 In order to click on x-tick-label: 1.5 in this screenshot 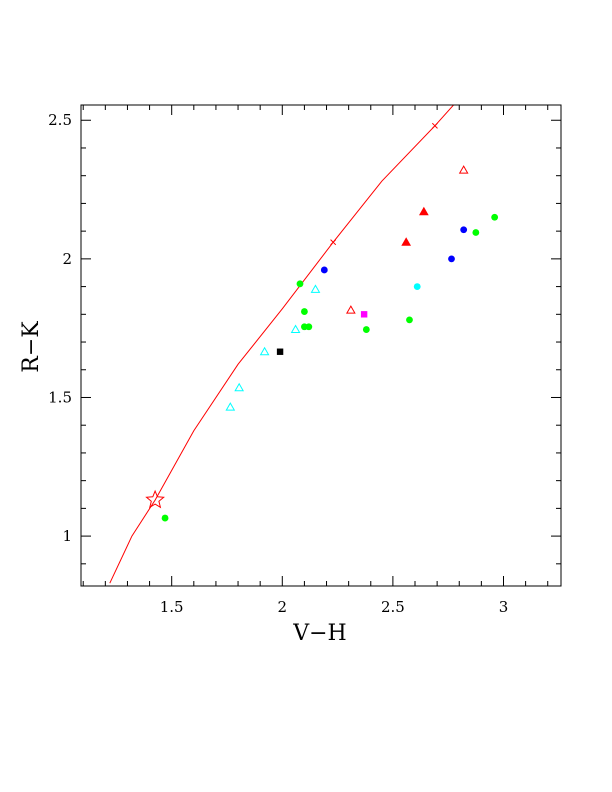, I will do `click(172, 607)`.